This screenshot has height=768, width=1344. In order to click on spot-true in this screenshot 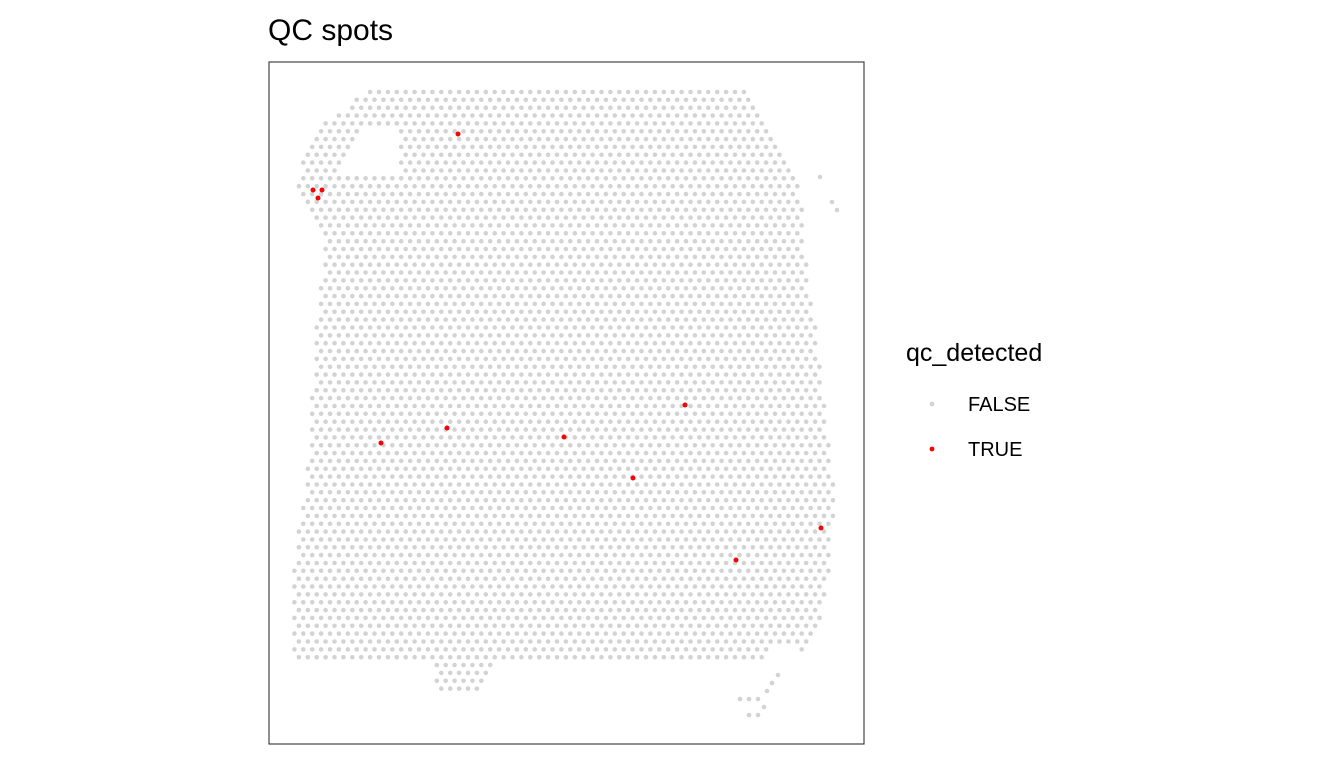, I will do `click(458, 134)`.